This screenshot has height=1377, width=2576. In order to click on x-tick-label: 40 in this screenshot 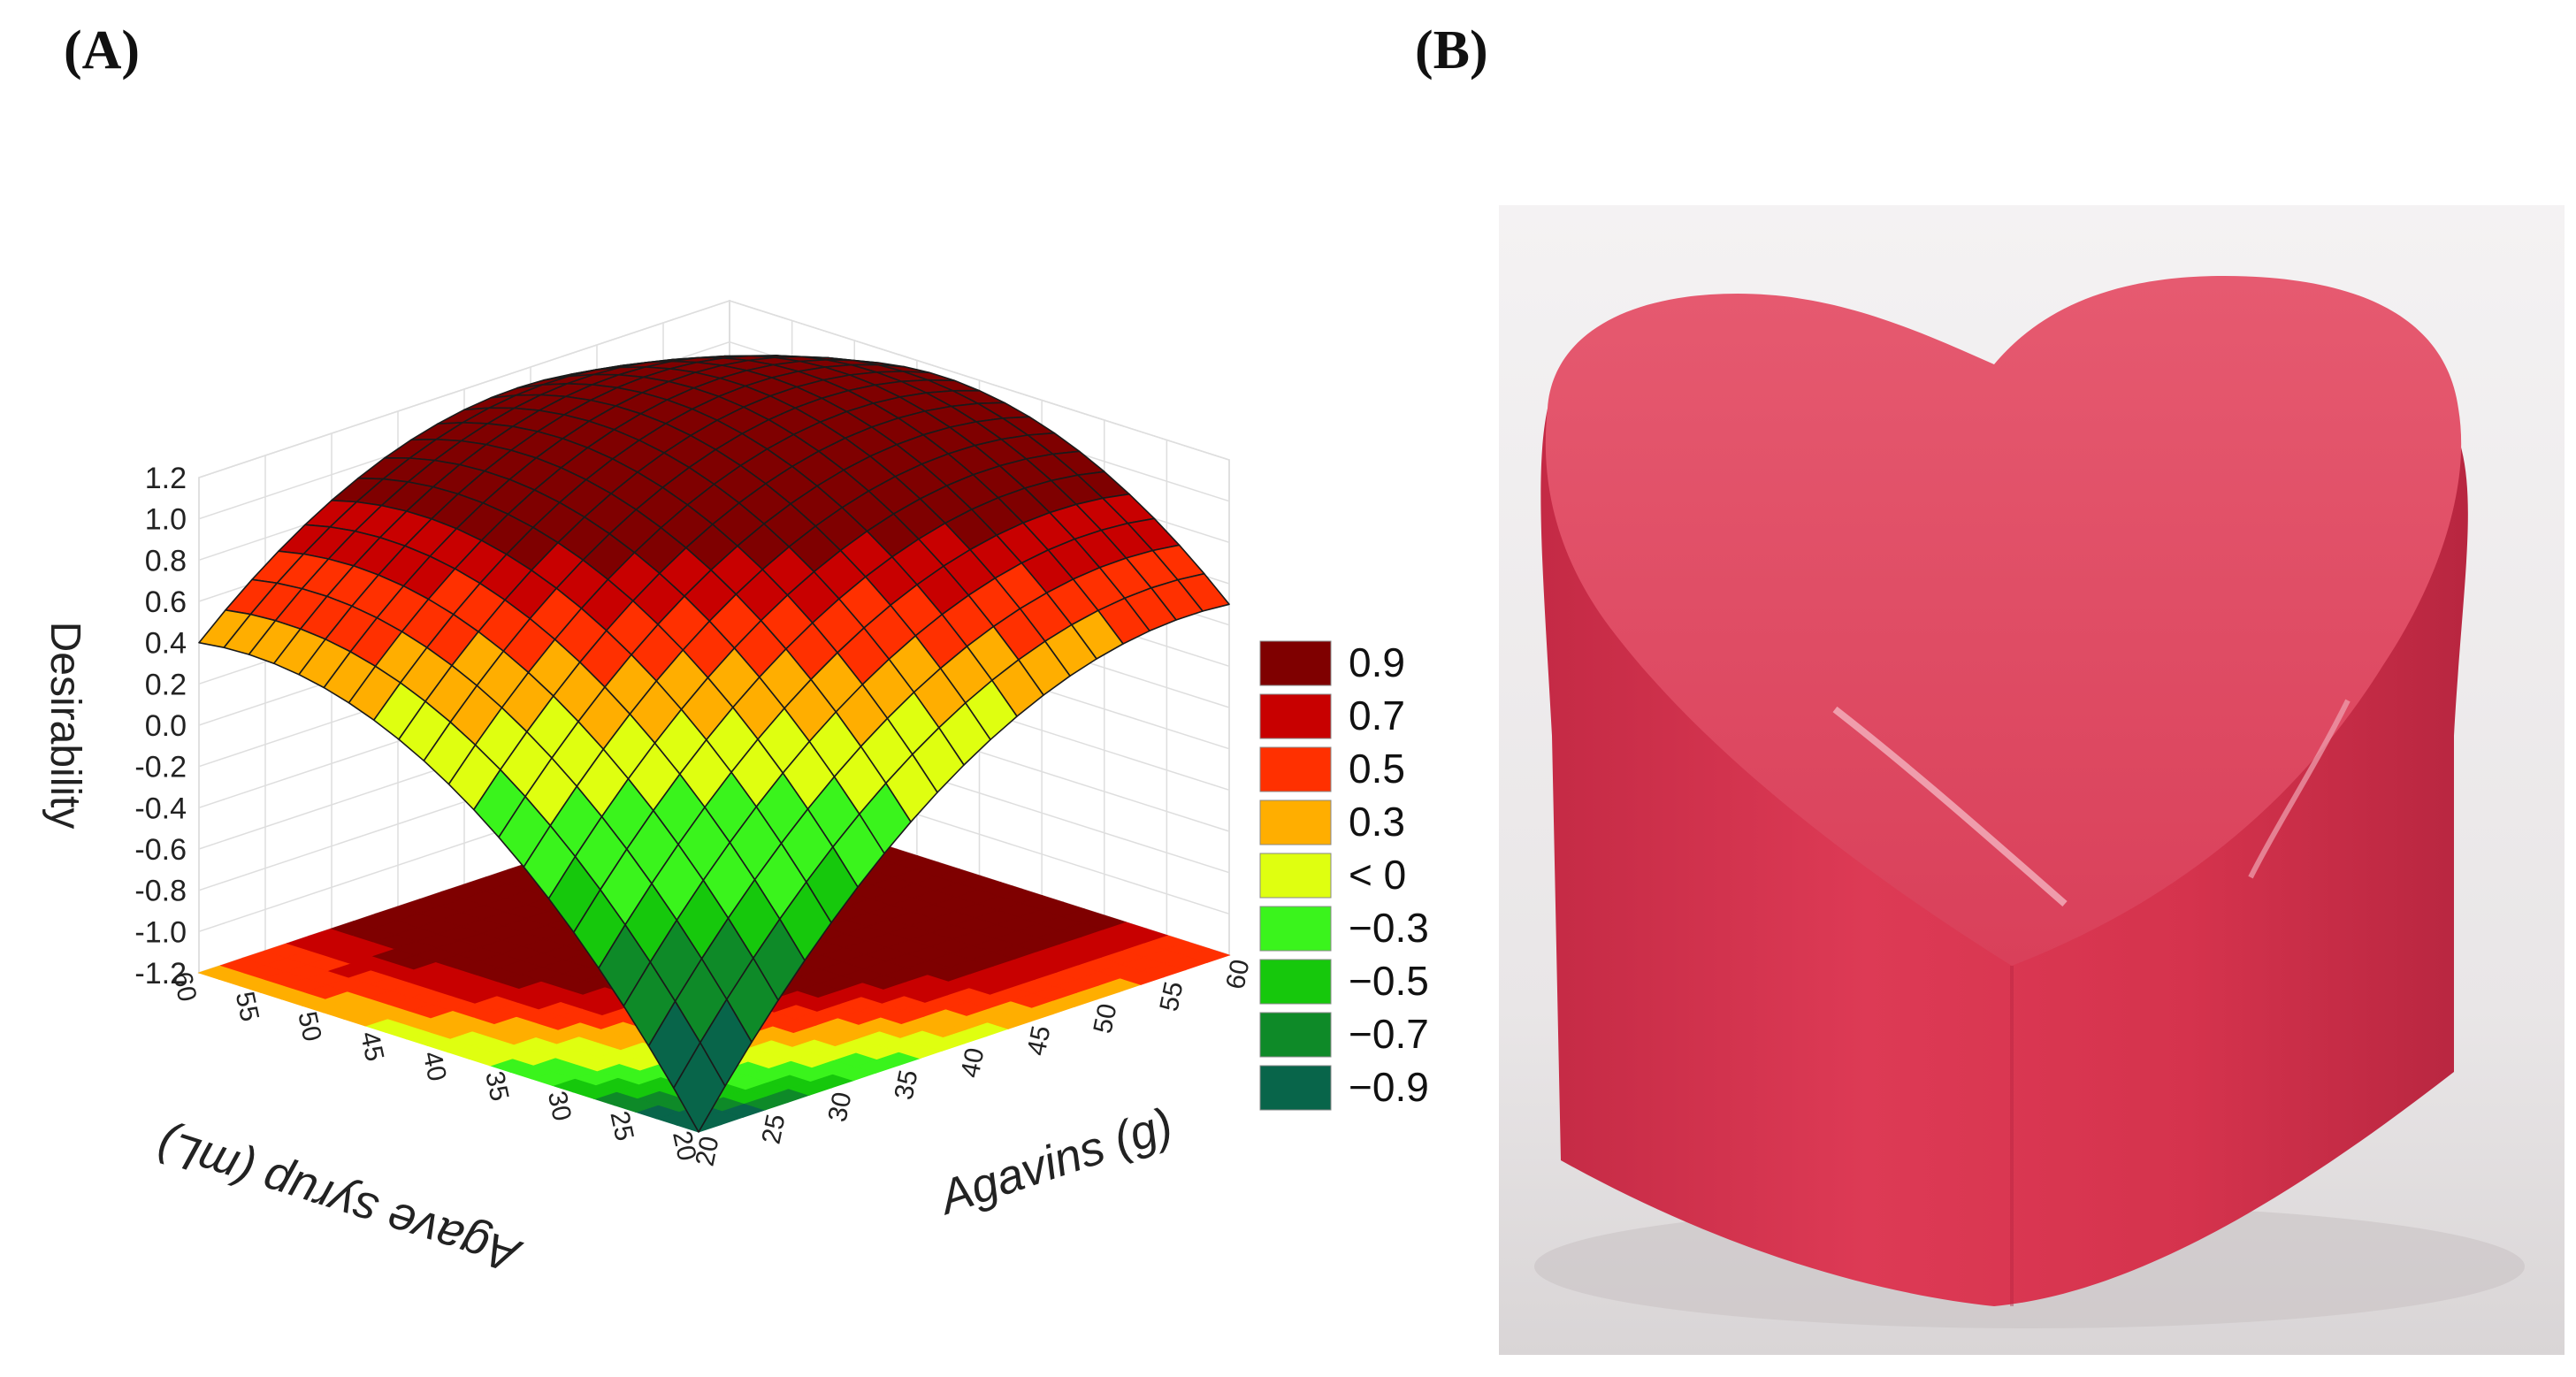, I will do `click(435, 1066)`.